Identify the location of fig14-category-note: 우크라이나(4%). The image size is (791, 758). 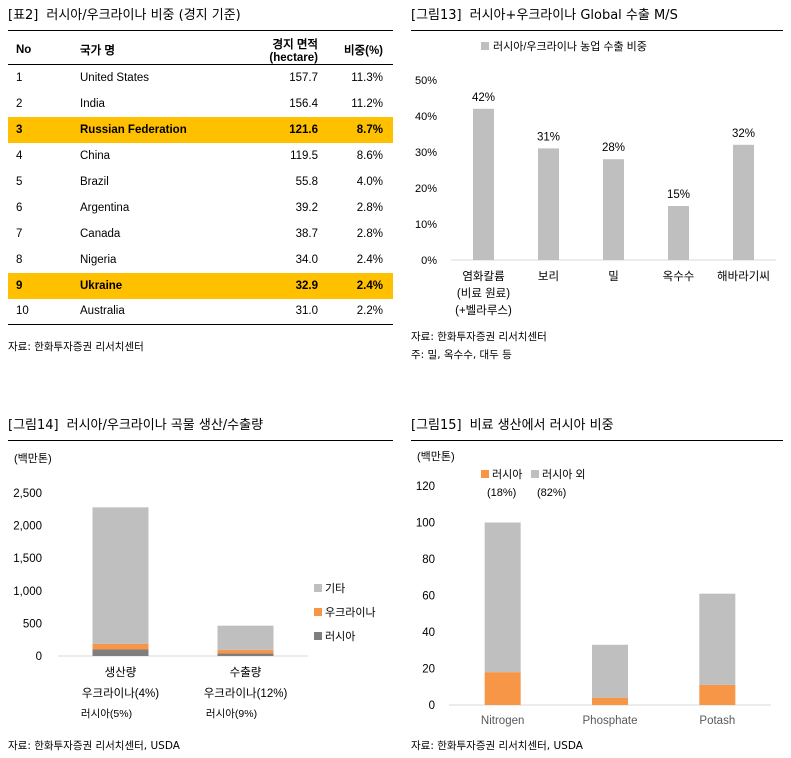
(120, 693).